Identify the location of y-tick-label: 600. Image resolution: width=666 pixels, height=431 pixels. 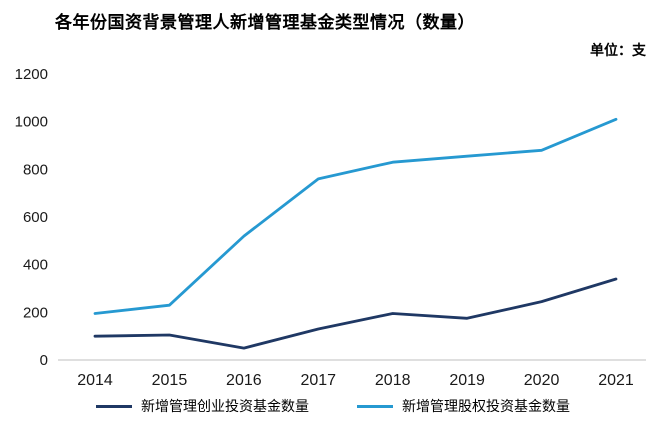
(35, 217).